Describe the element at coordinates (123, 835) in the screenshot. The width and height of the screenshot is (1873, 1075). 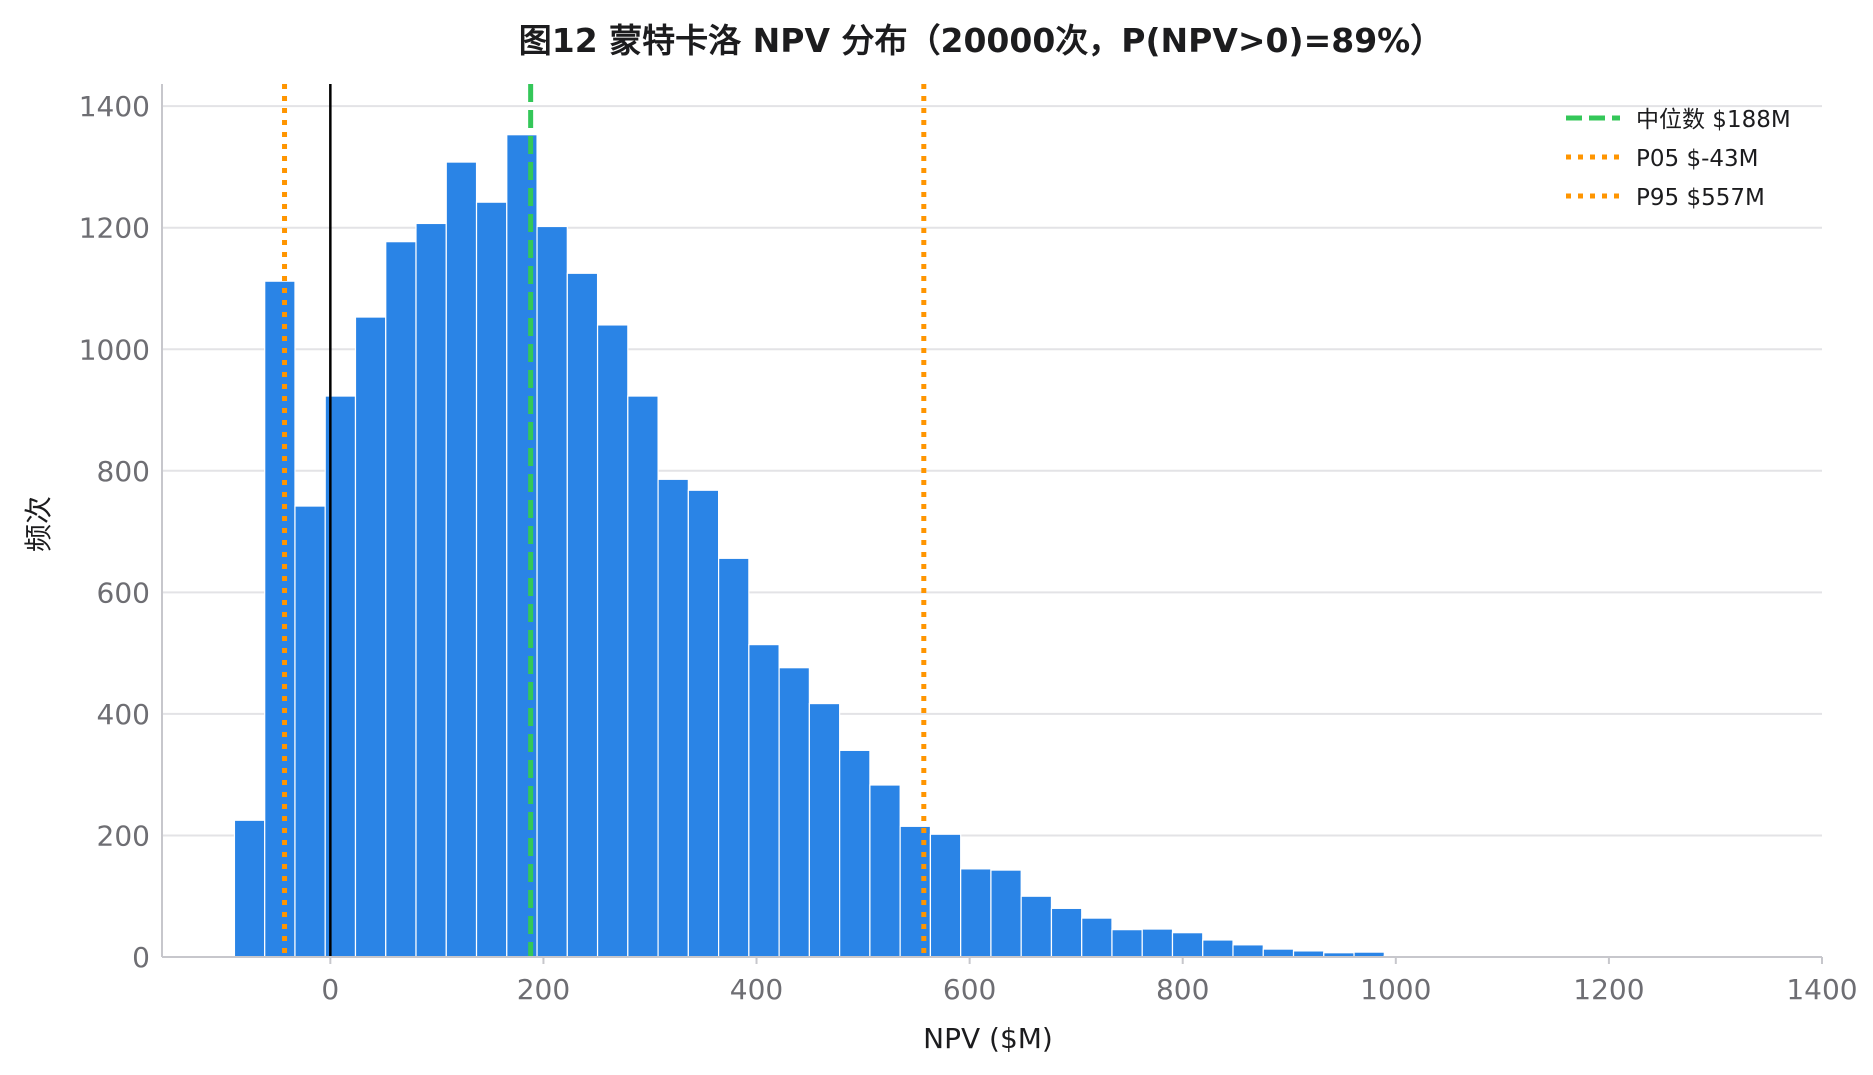
I see `y-tick-label-200: 200` at that location.